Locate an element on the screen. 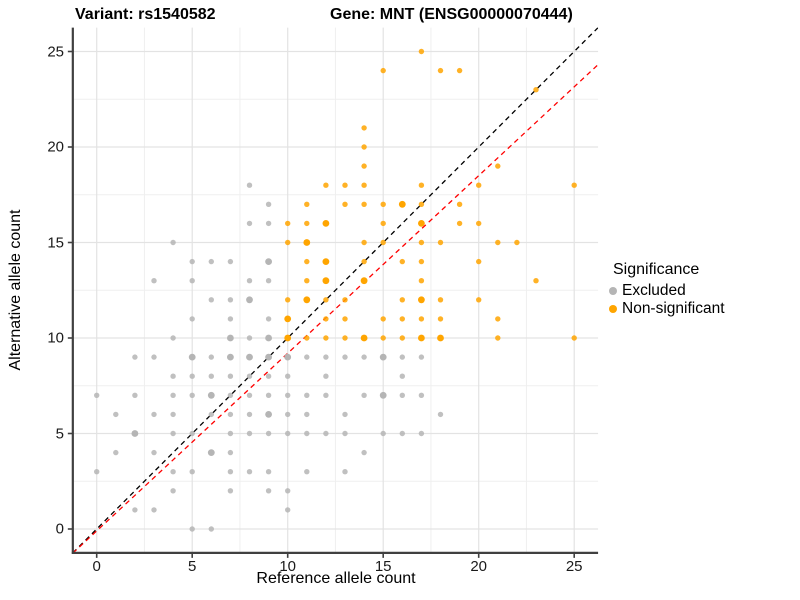 Image resolution: width=800 pixels, height=600 pixels. legend-swatch-excluded-icon is located at coordinates (613, 291).